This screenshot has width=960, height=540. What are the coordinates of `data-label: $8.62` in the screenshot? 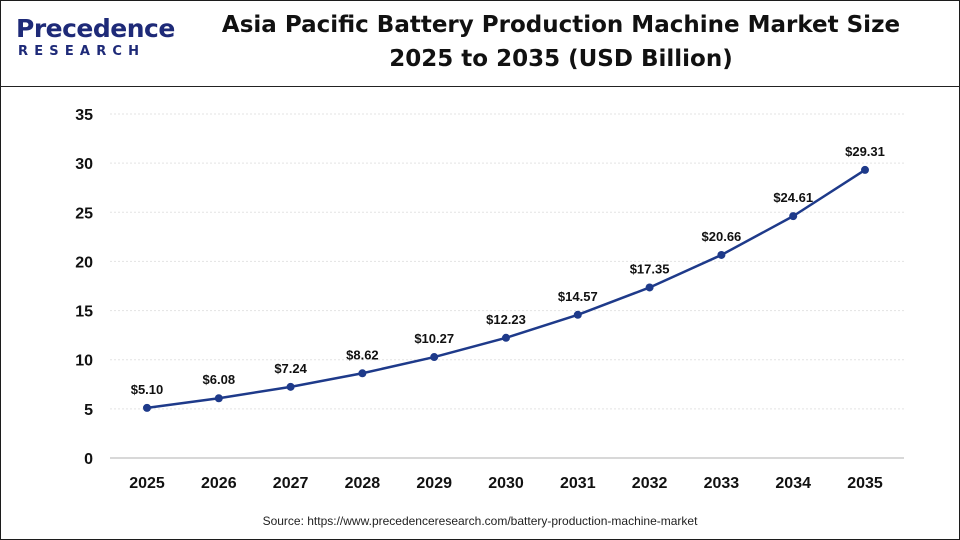 It's located at (362, 354).